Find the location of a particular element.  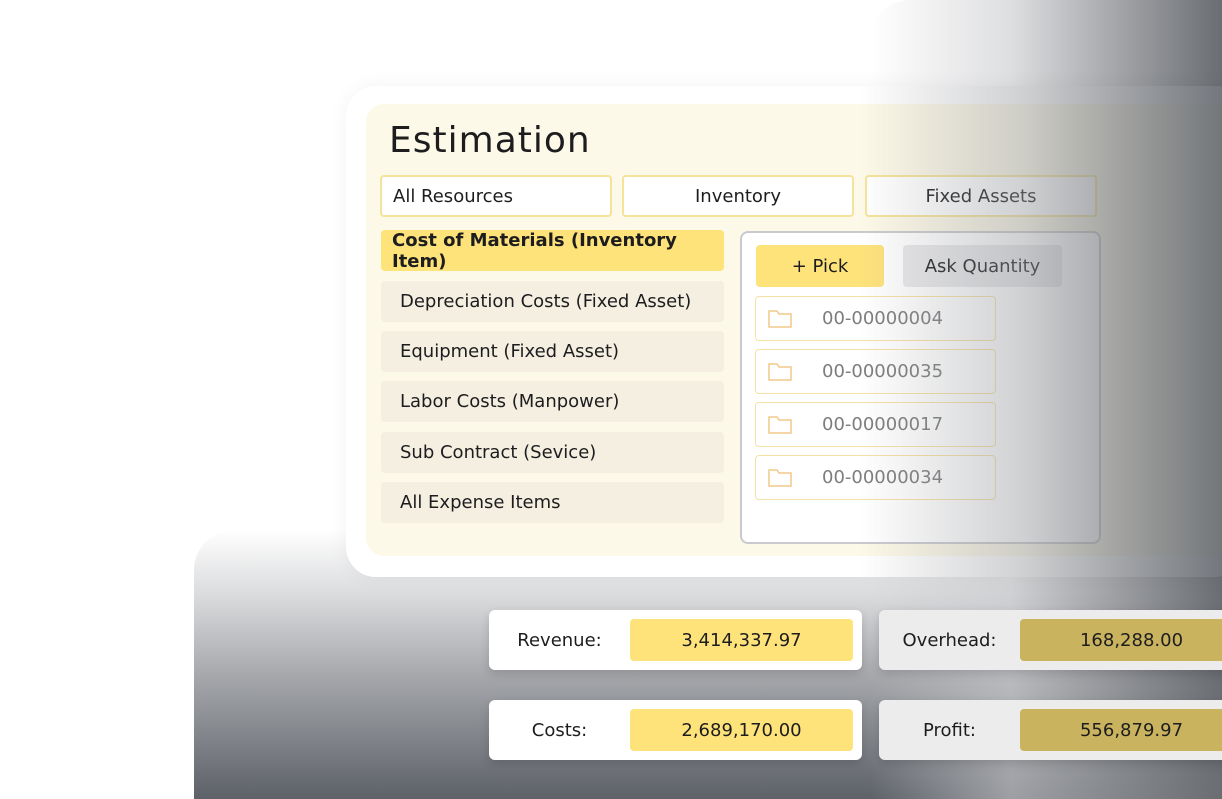

tab-inventory: Inventory is located at coordinates (738, 196).